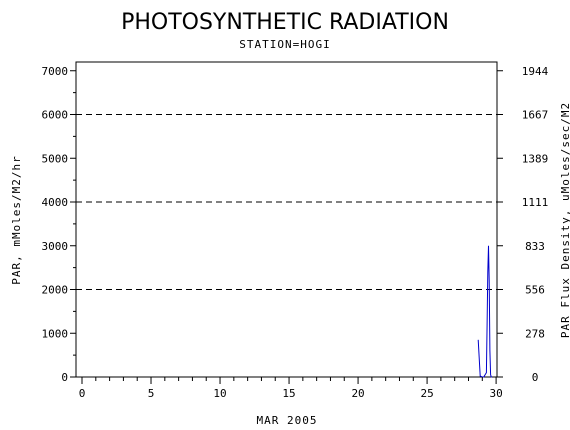 The height and width of the screenshot is (430, 570). Describe the element at coordinates (535, 290) in the screenshot. I see `y2-tick-label: 556` at that location.